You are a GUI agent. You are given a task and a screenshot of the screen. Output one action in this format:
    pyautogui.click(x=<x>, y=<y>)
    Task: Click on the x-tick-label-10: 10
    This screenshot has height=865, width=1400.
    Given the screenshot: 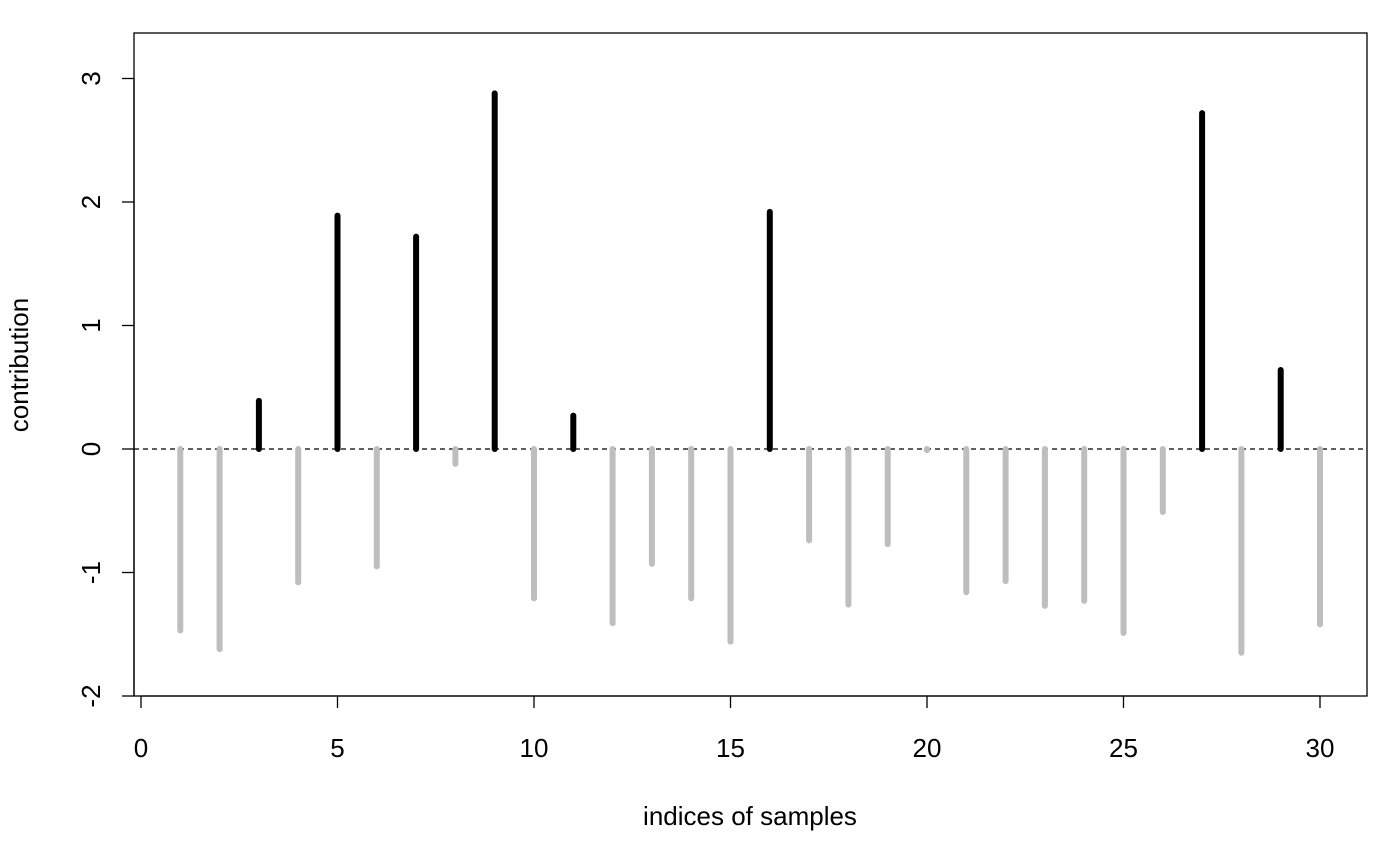 What is the action you would take?
    pyautogui.click(x=534, y=748)
    